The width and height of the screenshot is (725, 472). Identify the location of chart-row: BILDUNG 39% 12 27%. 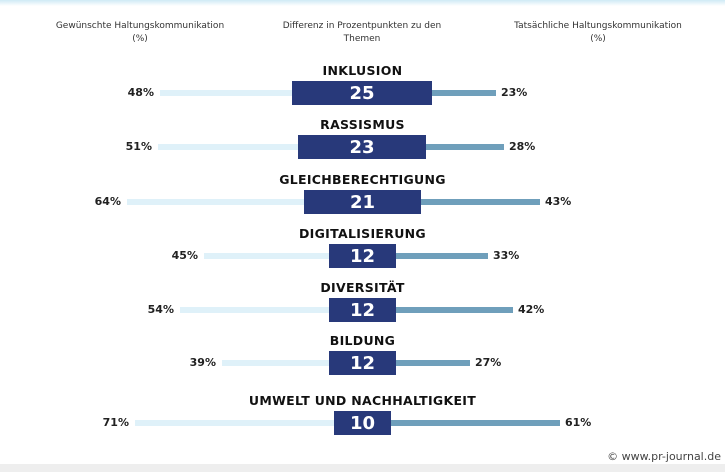
(362, 360).